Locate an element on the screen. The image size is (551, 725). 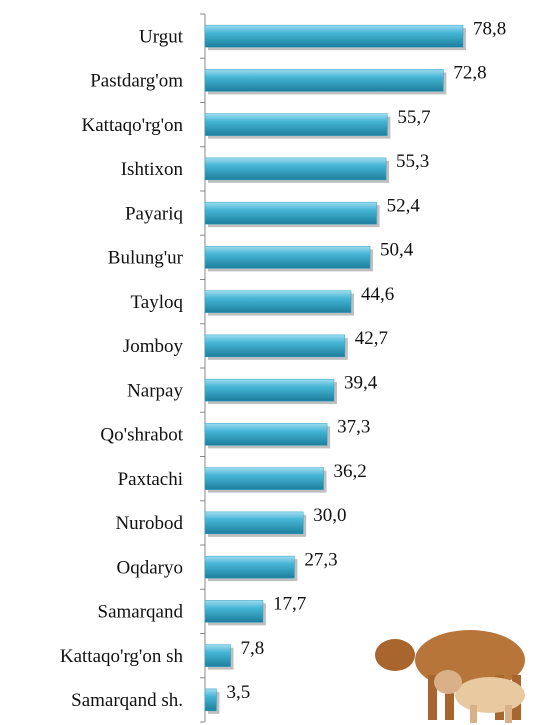
value-label: 44,6 is located at coordinates (377, 294).